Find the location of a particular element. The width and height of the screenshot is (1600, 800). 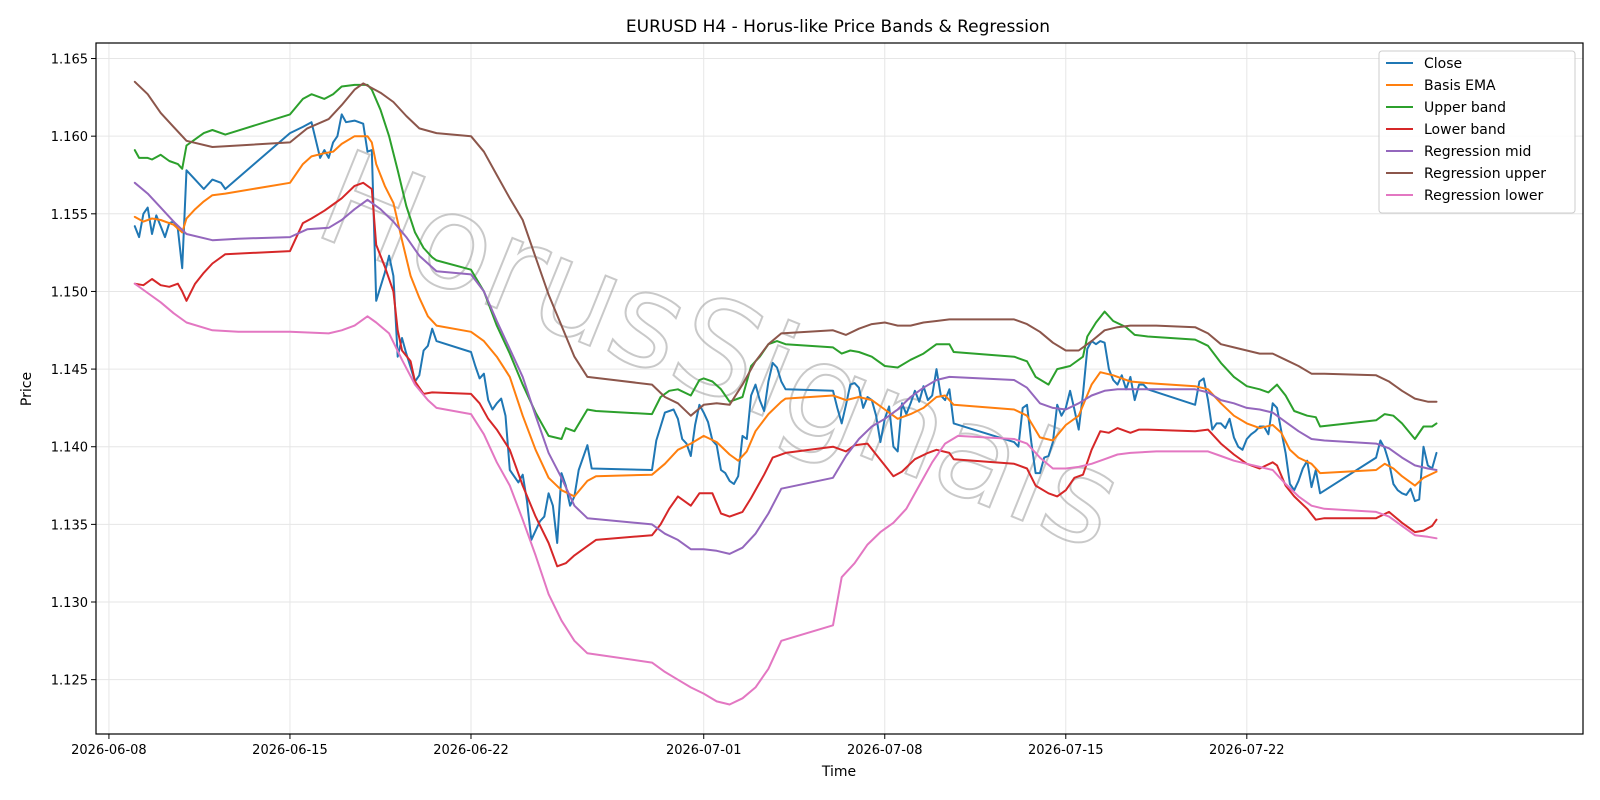

x-tick-label: 2026-07-15 is located at coordinates (1066, 750).